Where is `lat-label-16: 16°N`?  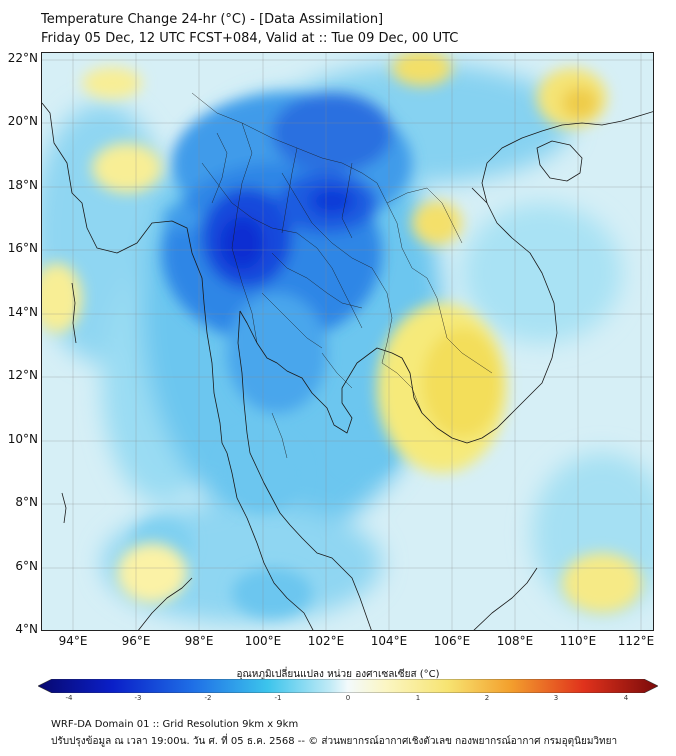
lat-label-16: 16°N is located at coordinates (22, 248).